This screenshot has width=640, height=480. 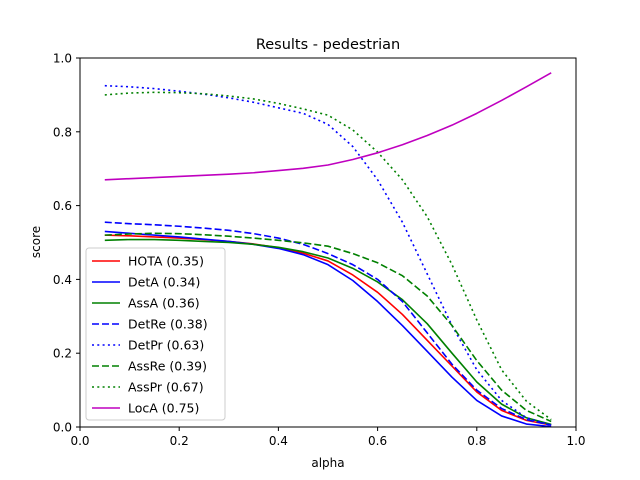 I want to click on legend-box, so click(x=155, y=334).